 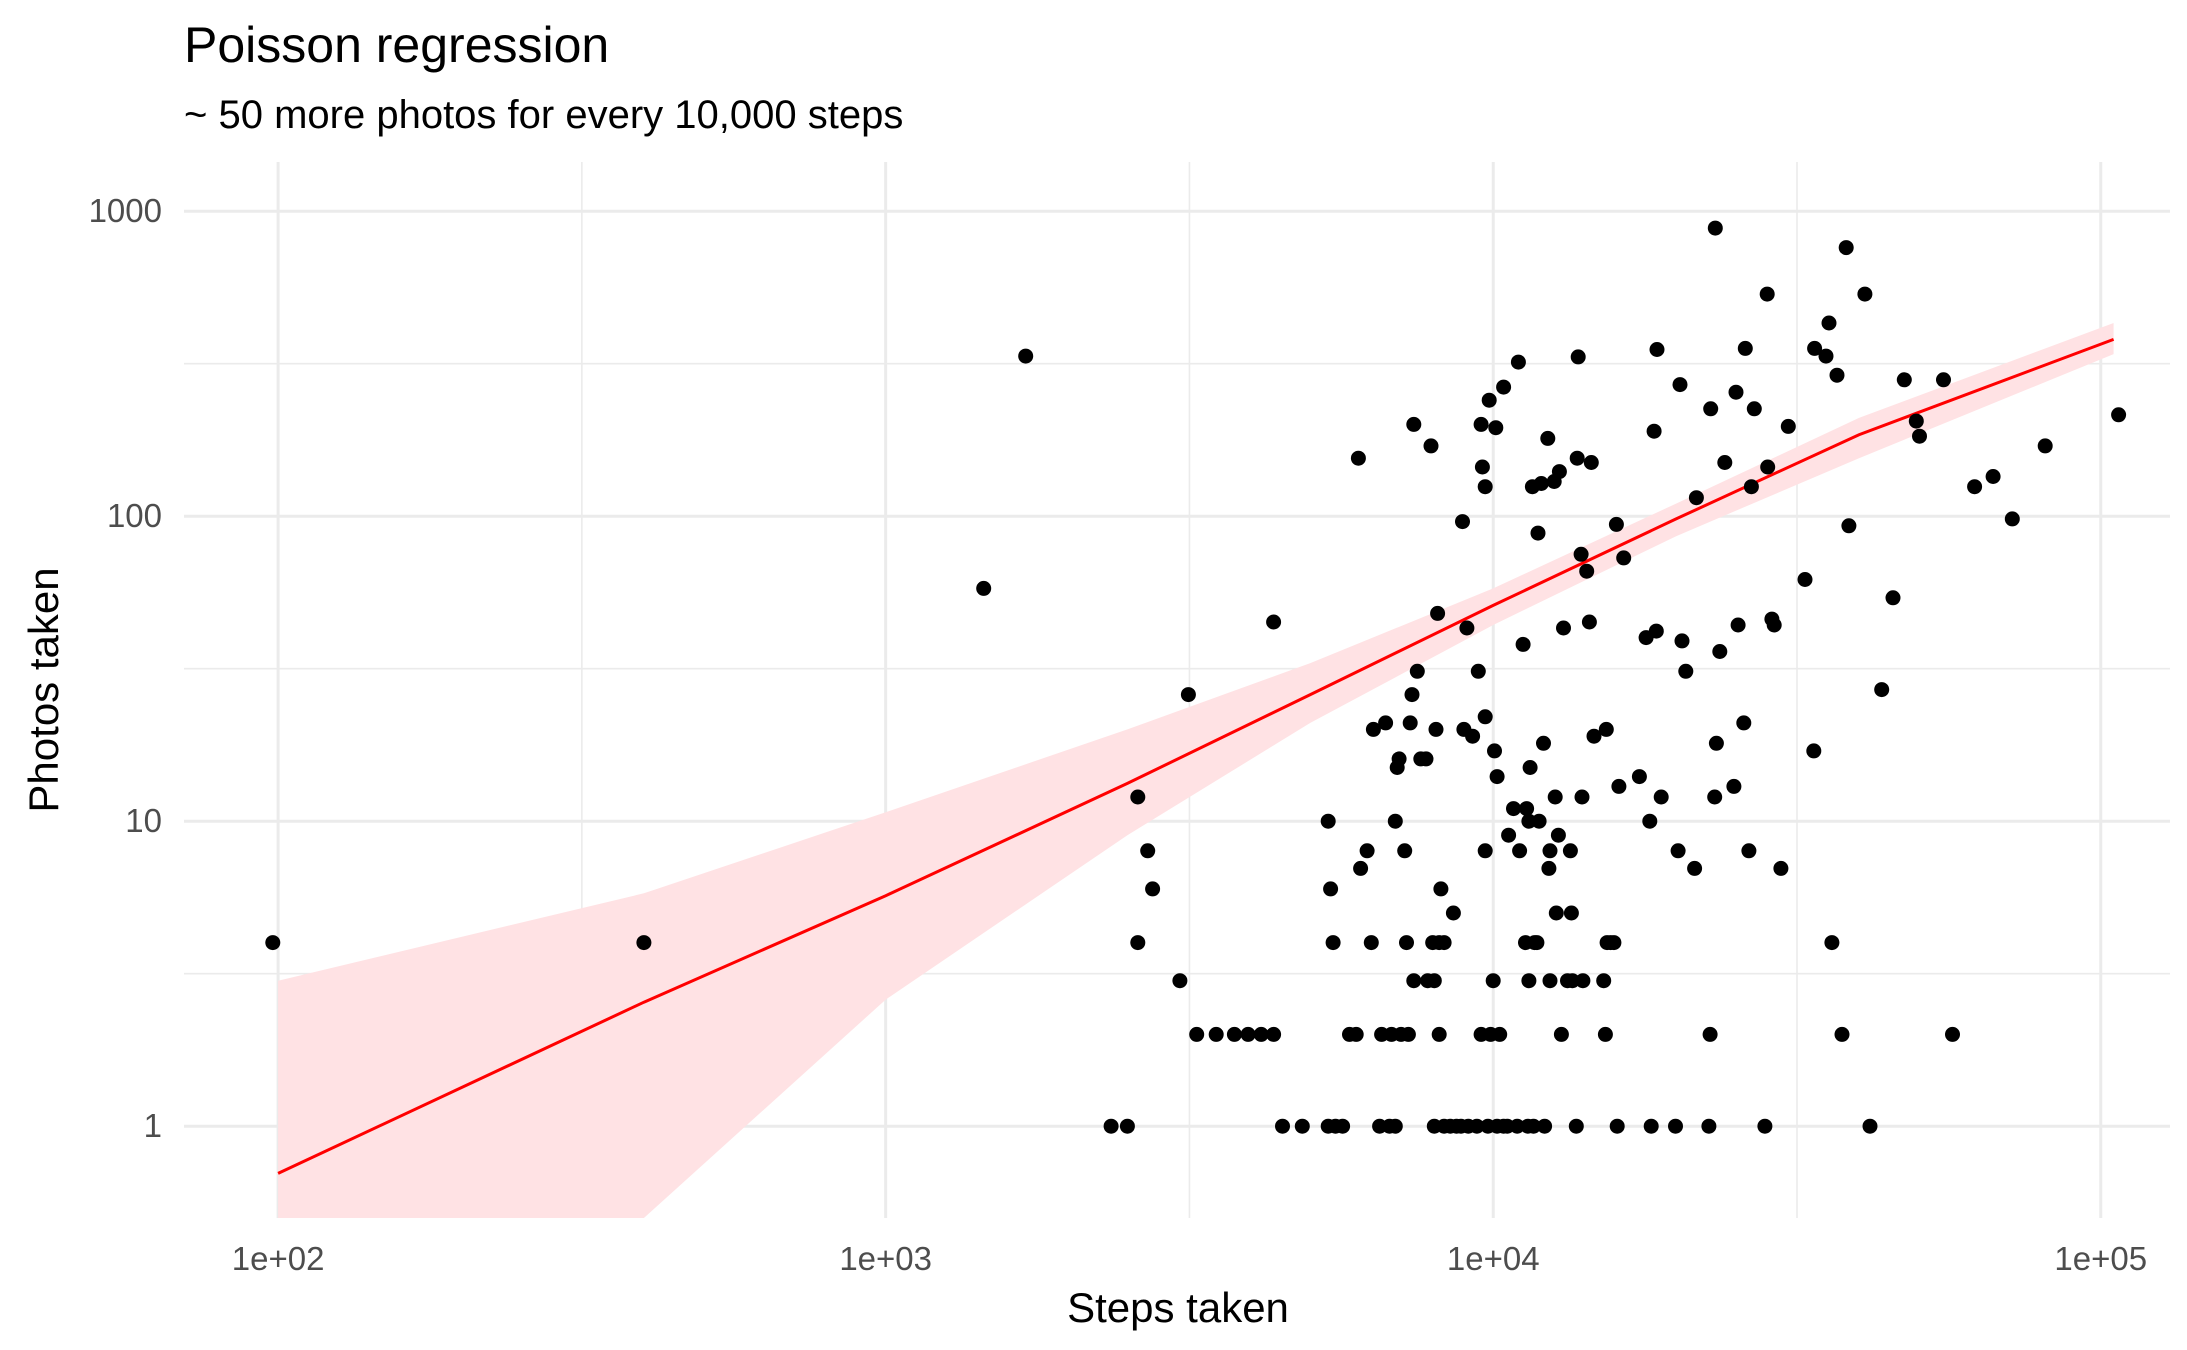 I want to click on x-tick-label: 1e+05, so click(x=2100, y=1258).